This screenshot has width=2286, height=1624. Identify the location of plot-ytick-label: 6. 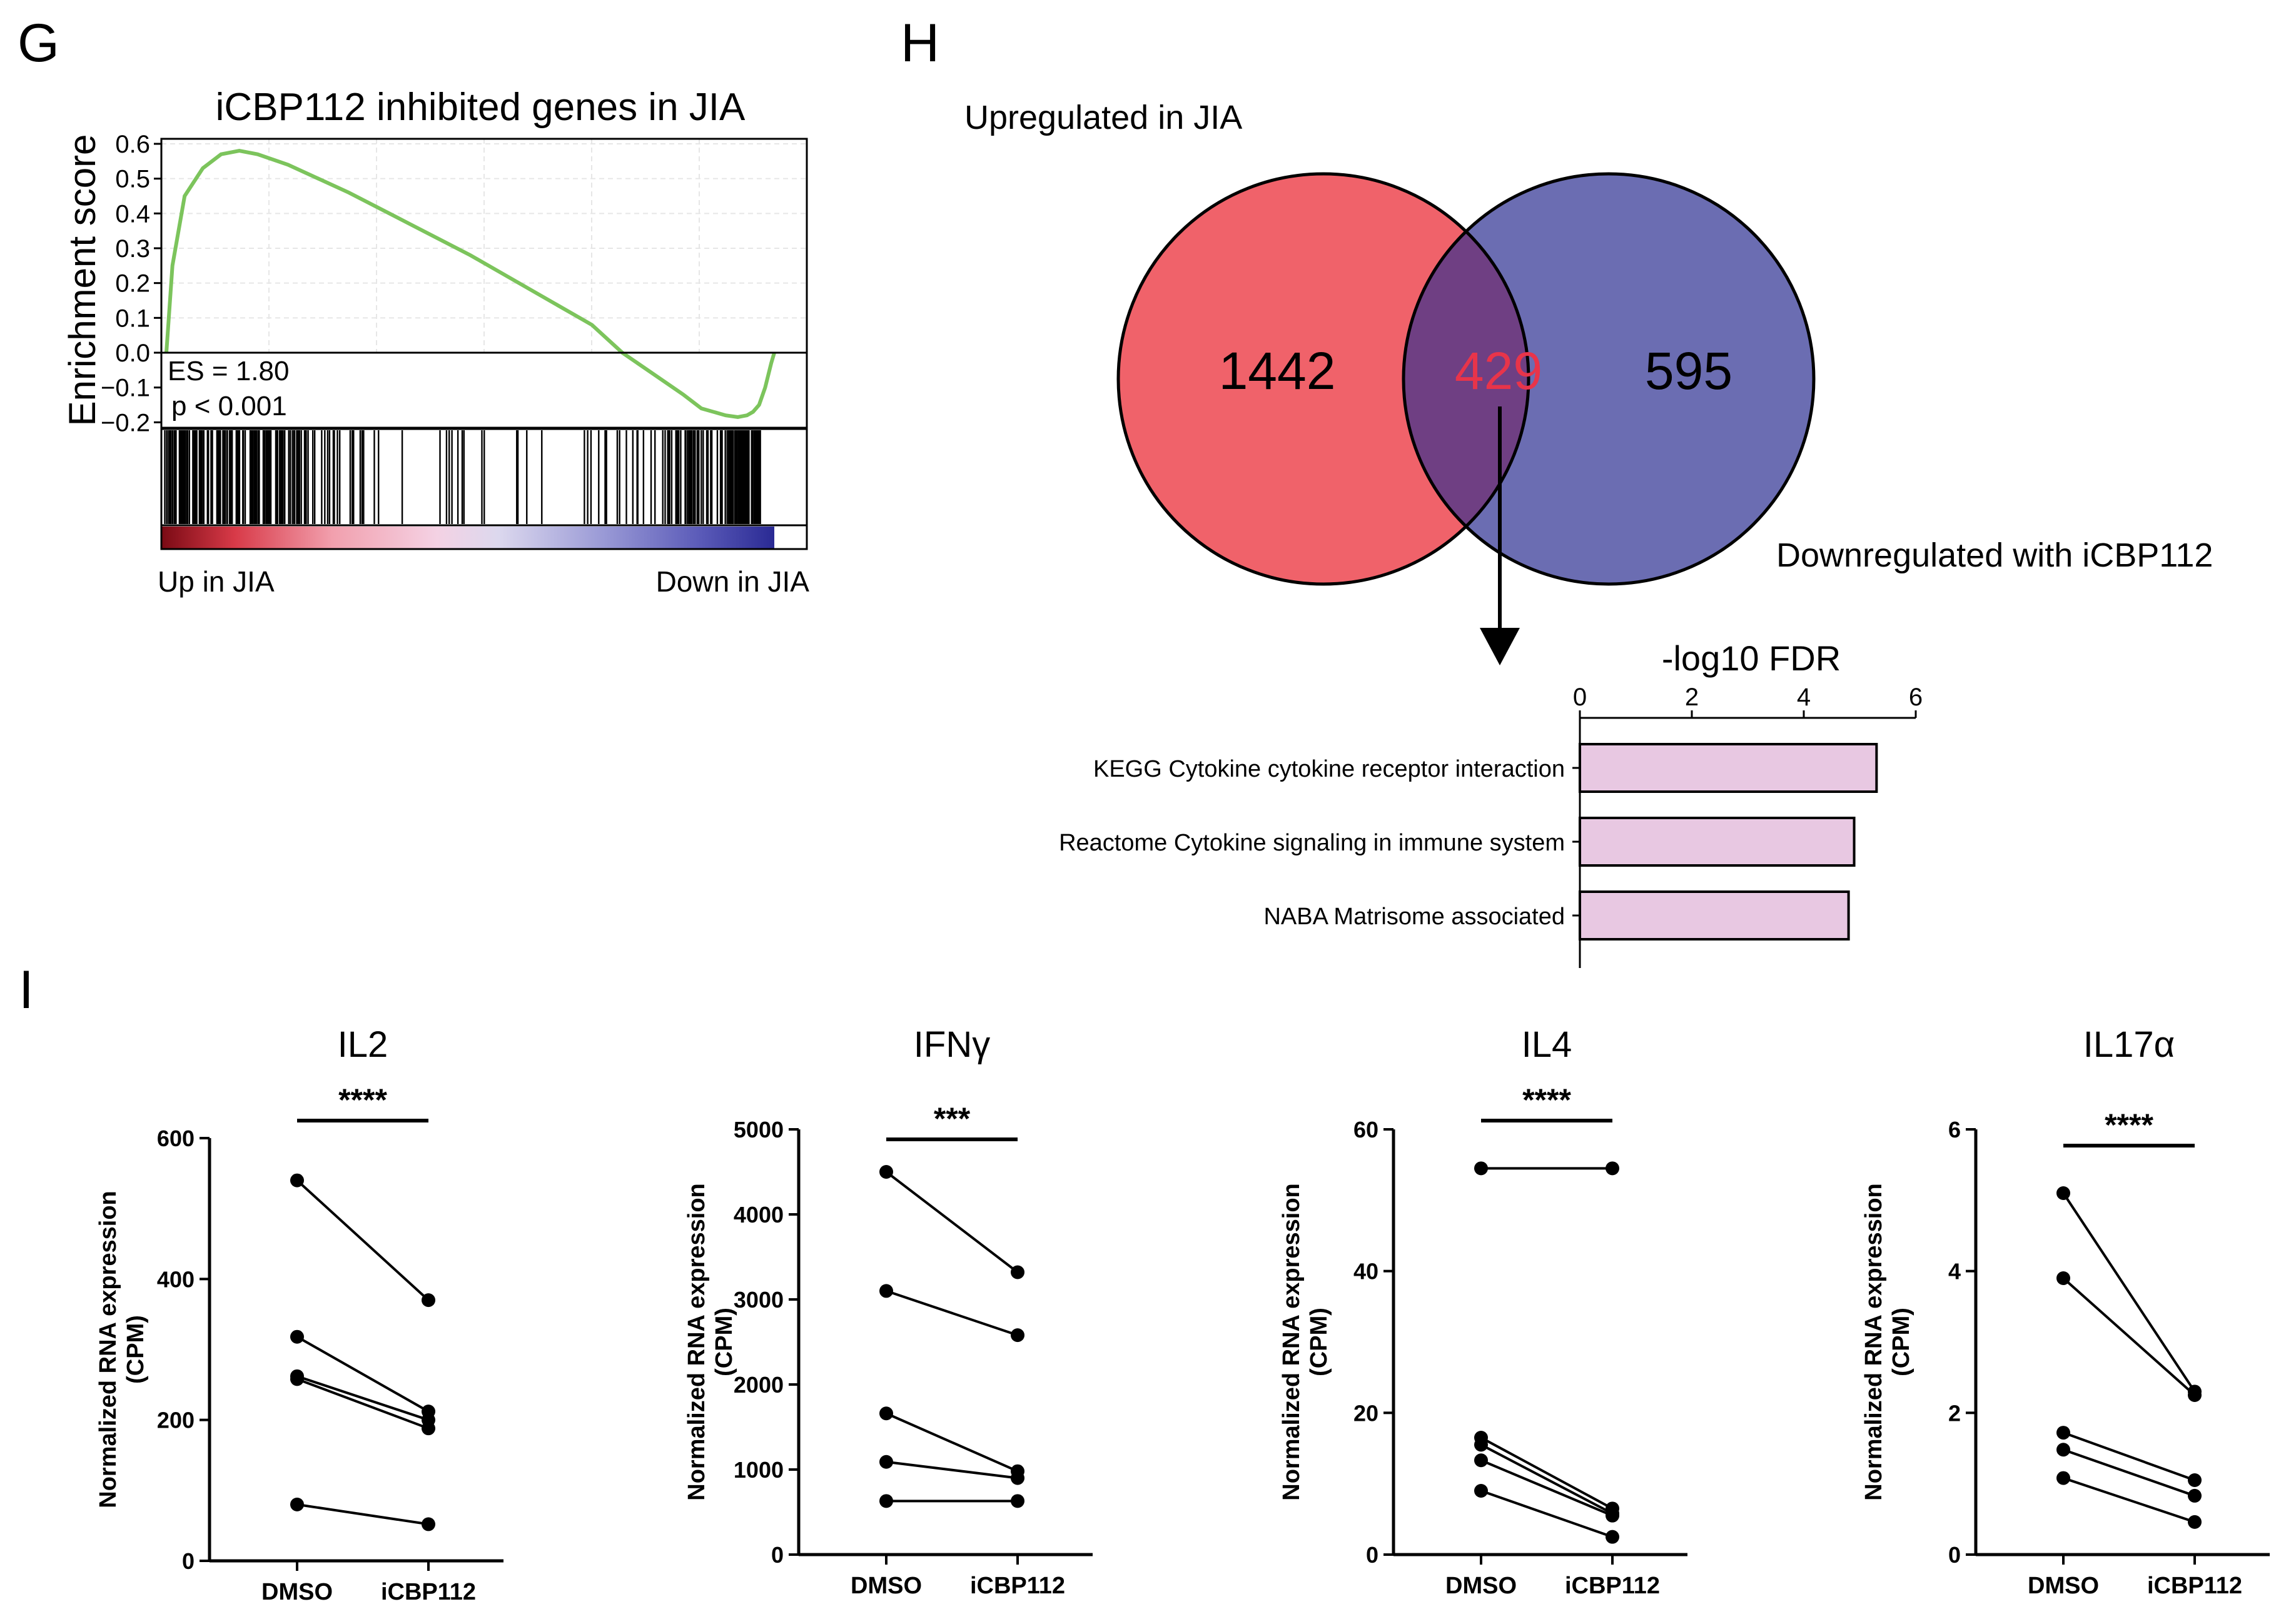
(1954, 1129).